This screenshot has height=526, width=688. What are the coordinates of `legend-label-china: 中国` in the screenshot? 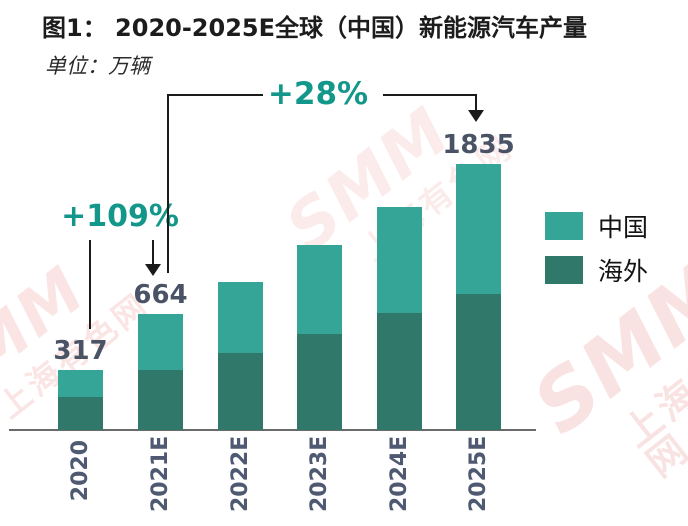 It's located at (623, 227).